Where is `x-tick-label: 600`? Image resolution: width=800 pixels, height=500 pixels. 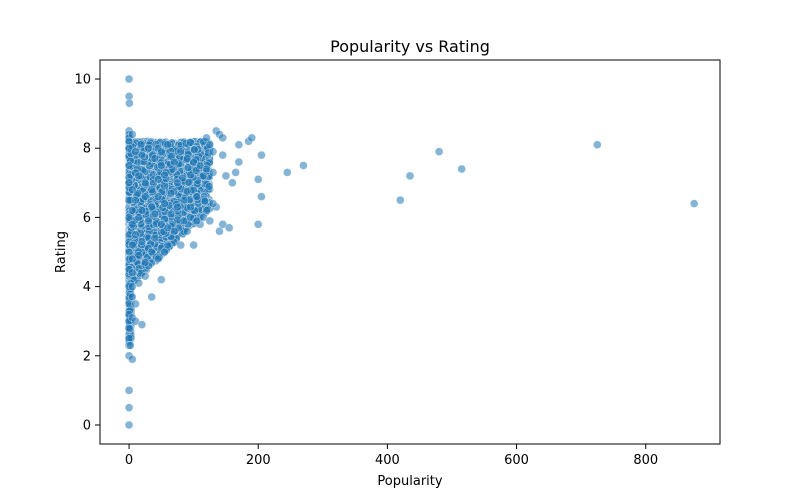 x-tick-label: 600 is located at coordinates (516, 460).